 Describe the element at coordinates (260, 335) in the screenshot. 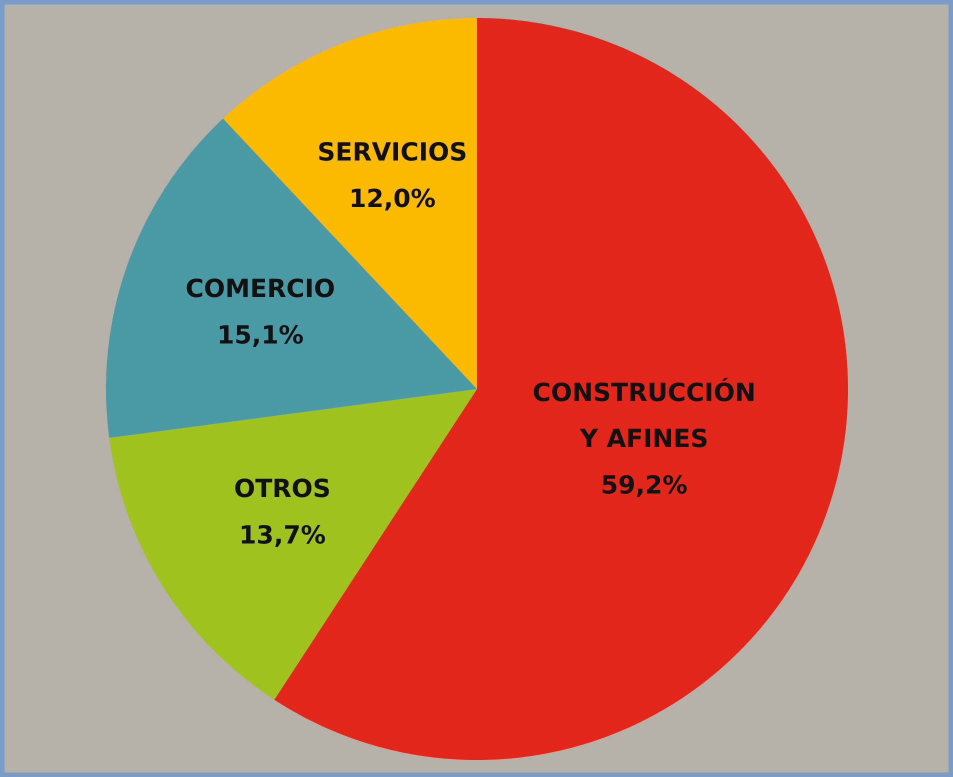

I see `data-label: 15,1%` at that location.